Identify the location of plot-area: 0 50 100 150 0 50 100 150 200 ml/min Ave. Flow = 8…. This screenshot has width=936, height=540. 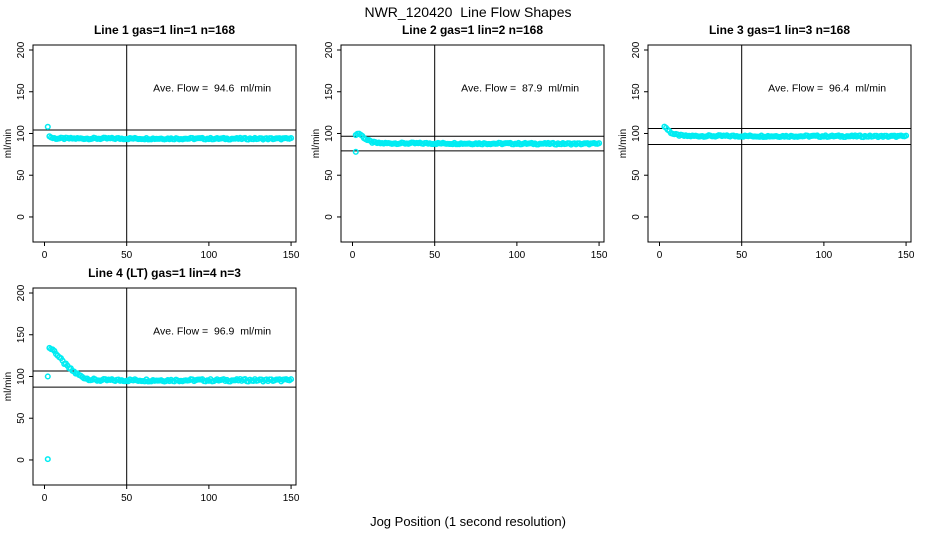
(459, 151).